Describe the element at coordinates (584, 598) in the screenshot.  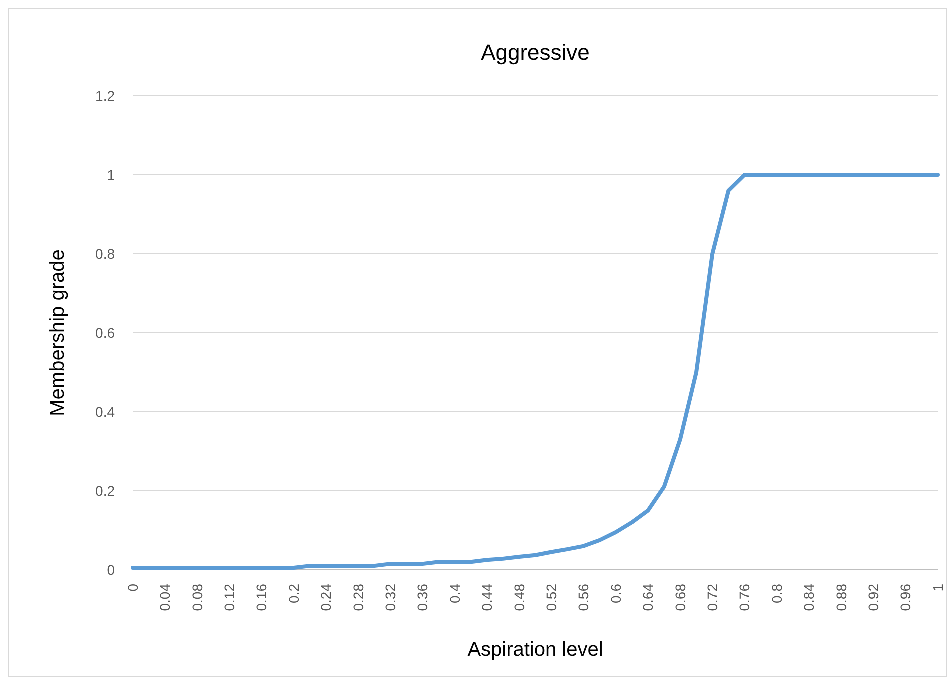
I see `x-tick-label: 0.56` at that location.